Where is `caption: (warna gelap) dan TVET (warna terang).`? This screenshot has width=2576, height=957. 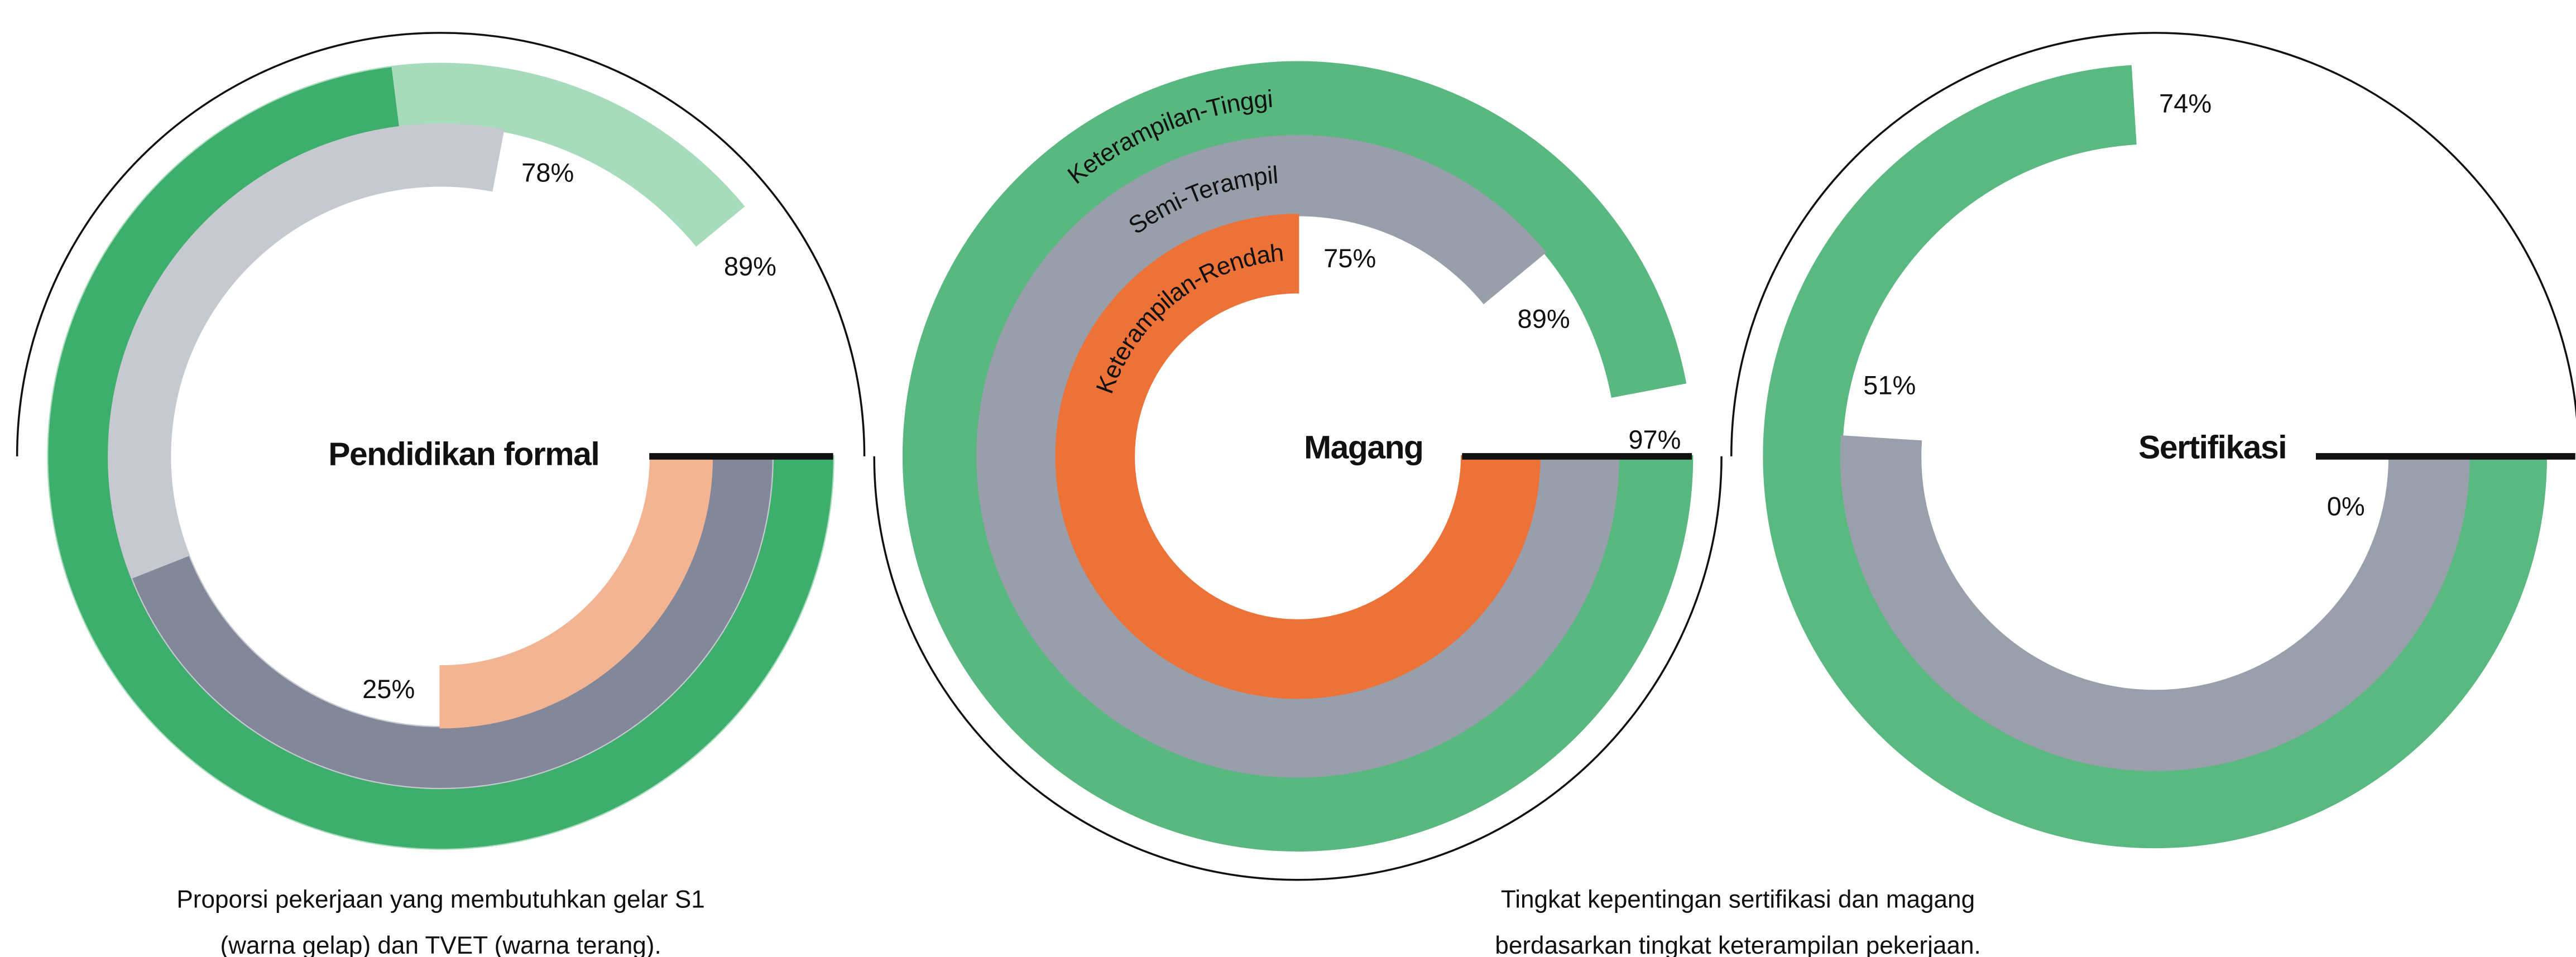
caption: (warna gelap) dan TVET (warna terang). is located at coordinates (440, 944).